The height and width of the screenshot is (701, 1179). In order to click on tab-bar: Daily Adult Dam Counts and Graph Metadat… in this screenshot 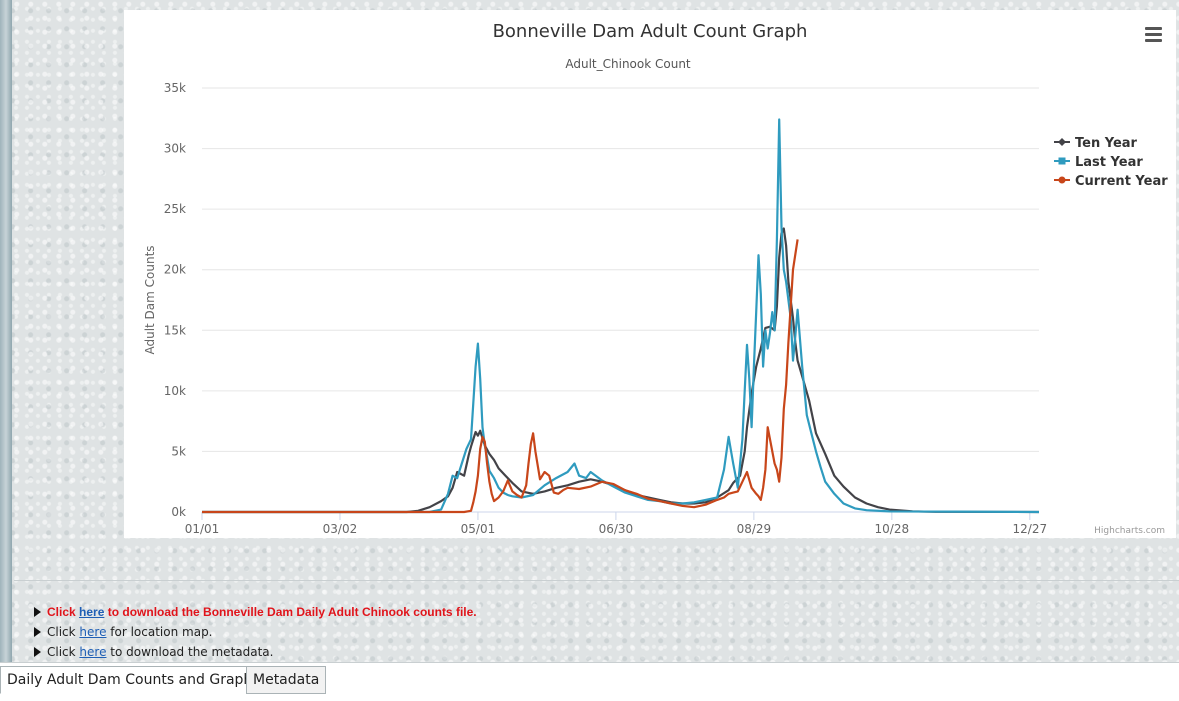, I will do `click(589, 681)`.